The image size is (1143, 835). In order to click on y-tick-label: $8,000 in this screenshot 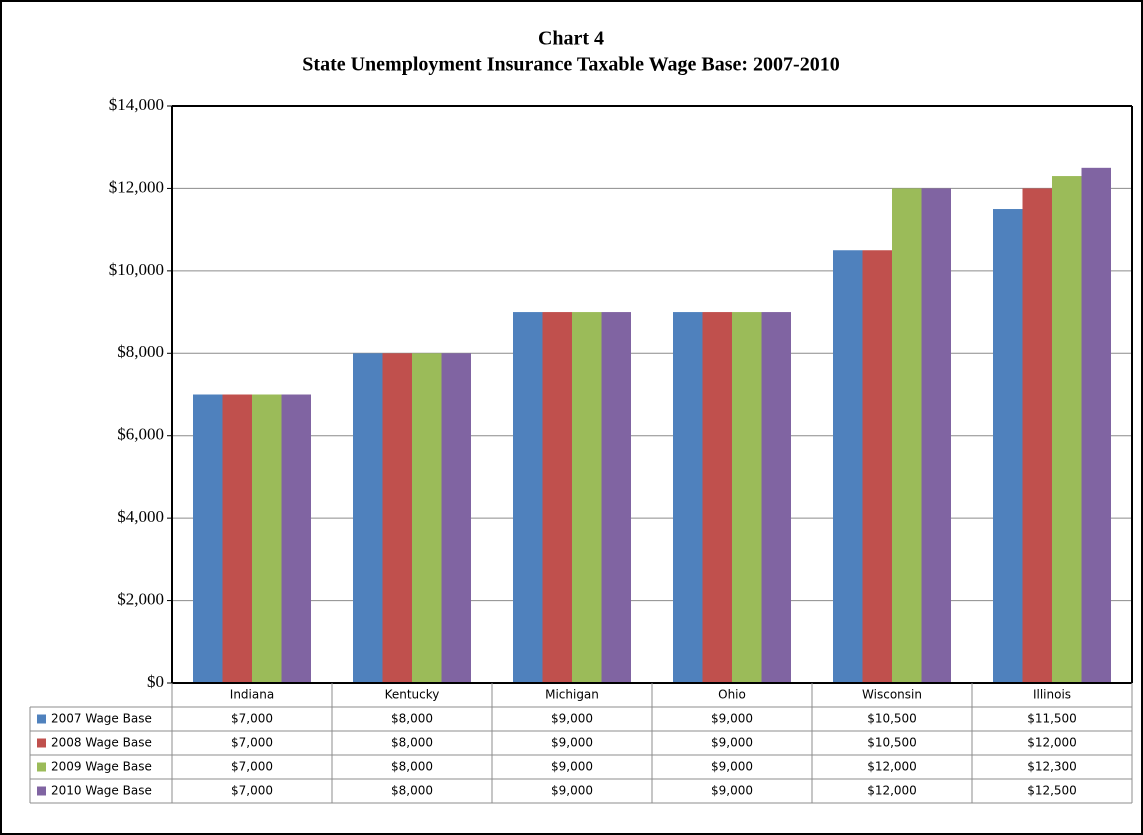, I will do `click(140, 351)`.